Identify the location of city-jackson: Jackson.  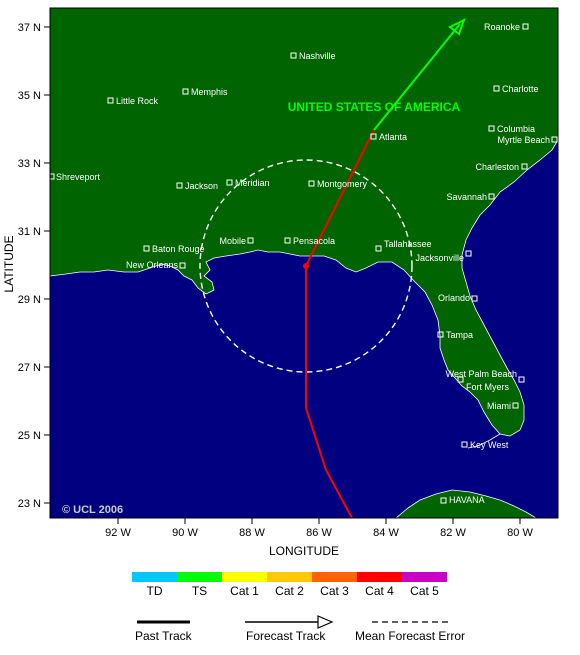
(197, 186).